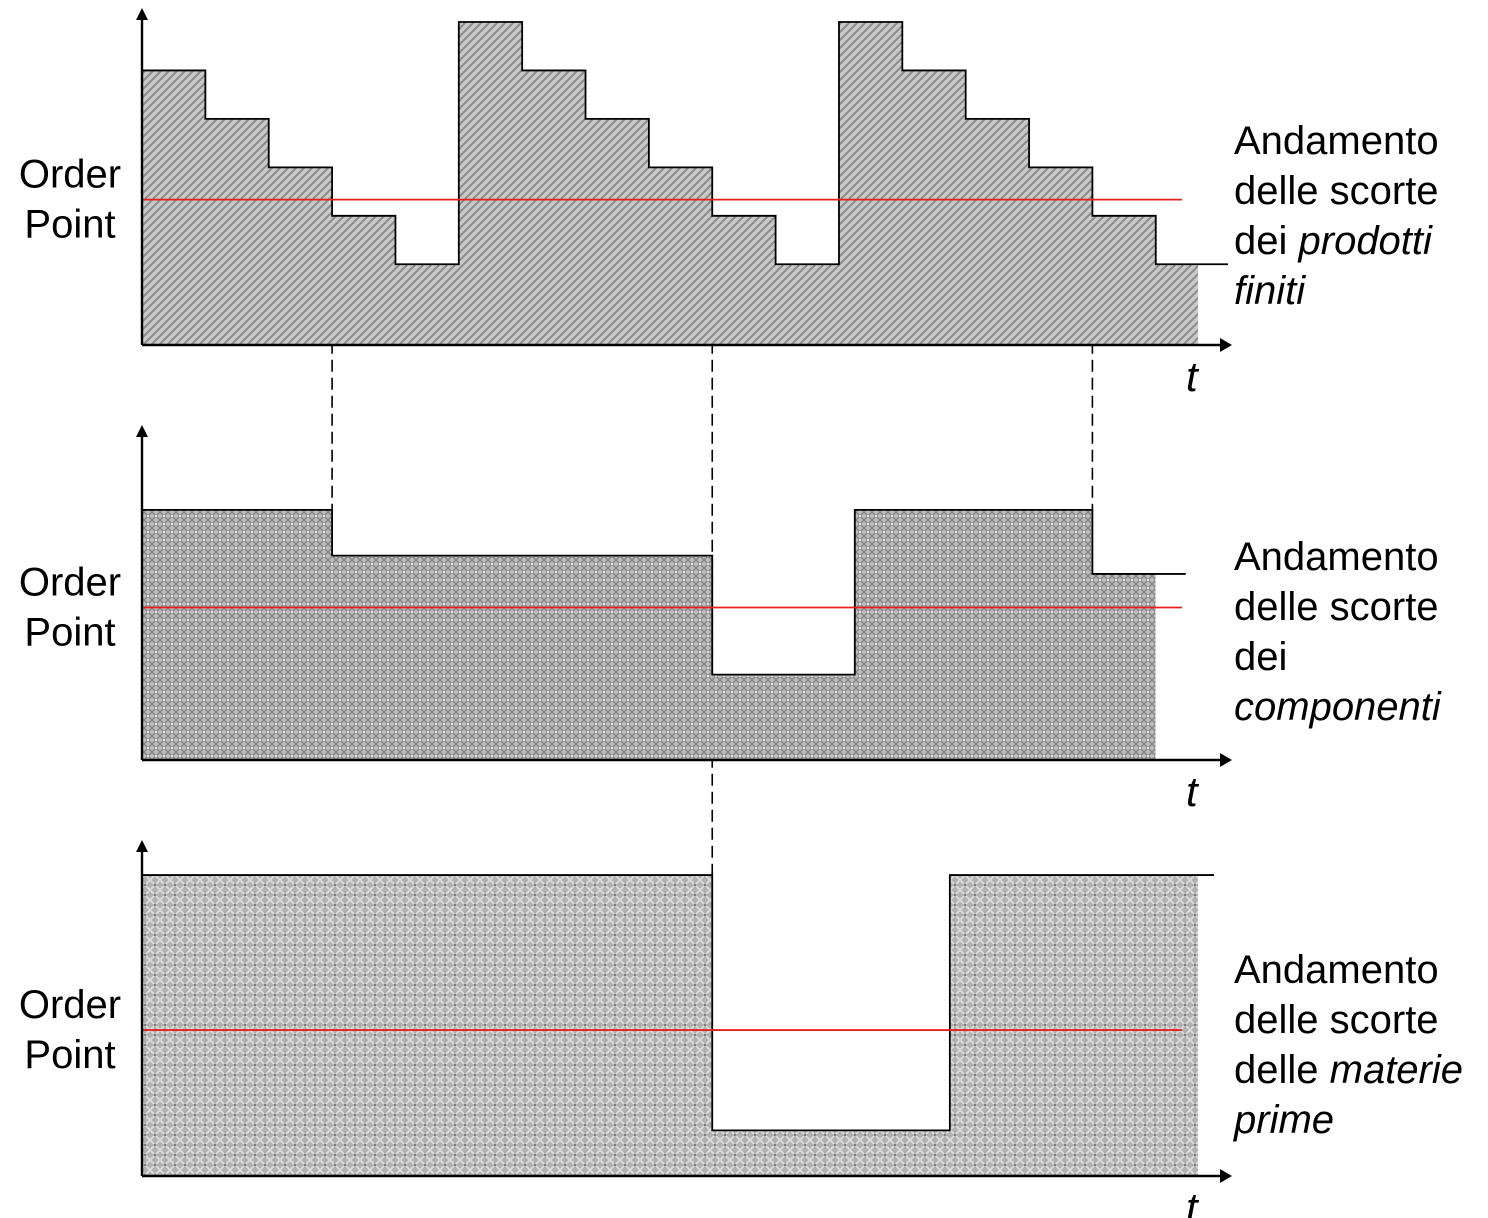  What do you see at coordinates (1282, 1070) in the screenshot?
I see `side-label-segment: delle` at bounding box center [1282, 1070].